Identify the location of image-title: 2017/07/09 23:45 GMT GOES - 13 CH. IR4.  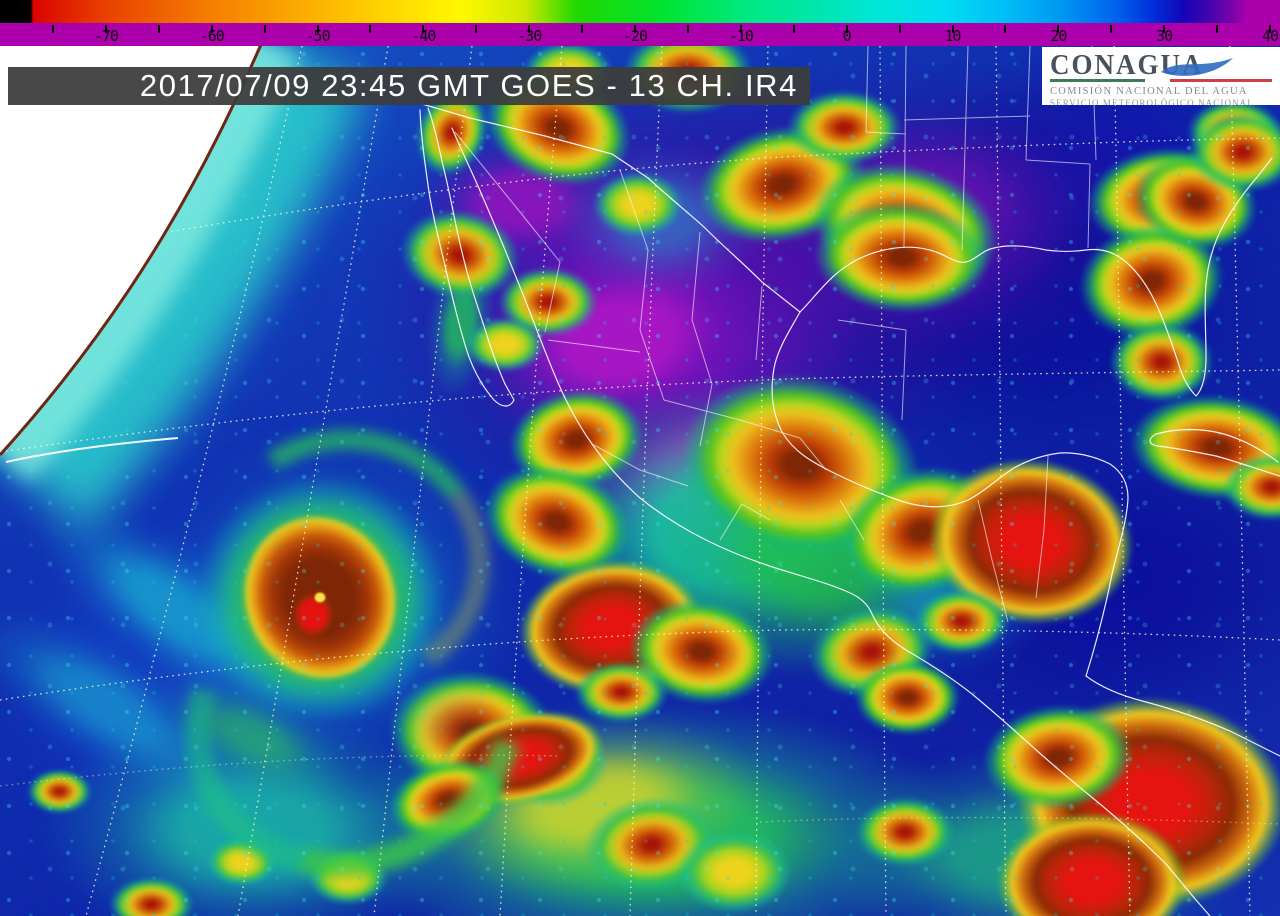
(468, 85).